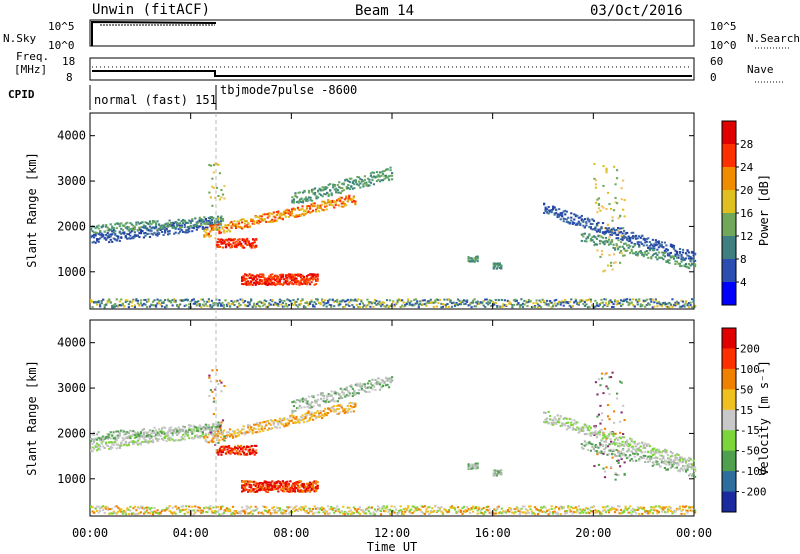 Image resolution: width=800 pixels, height=554 pixels. I want to click on colorbar-tick-label: 28, so click(746, 144).